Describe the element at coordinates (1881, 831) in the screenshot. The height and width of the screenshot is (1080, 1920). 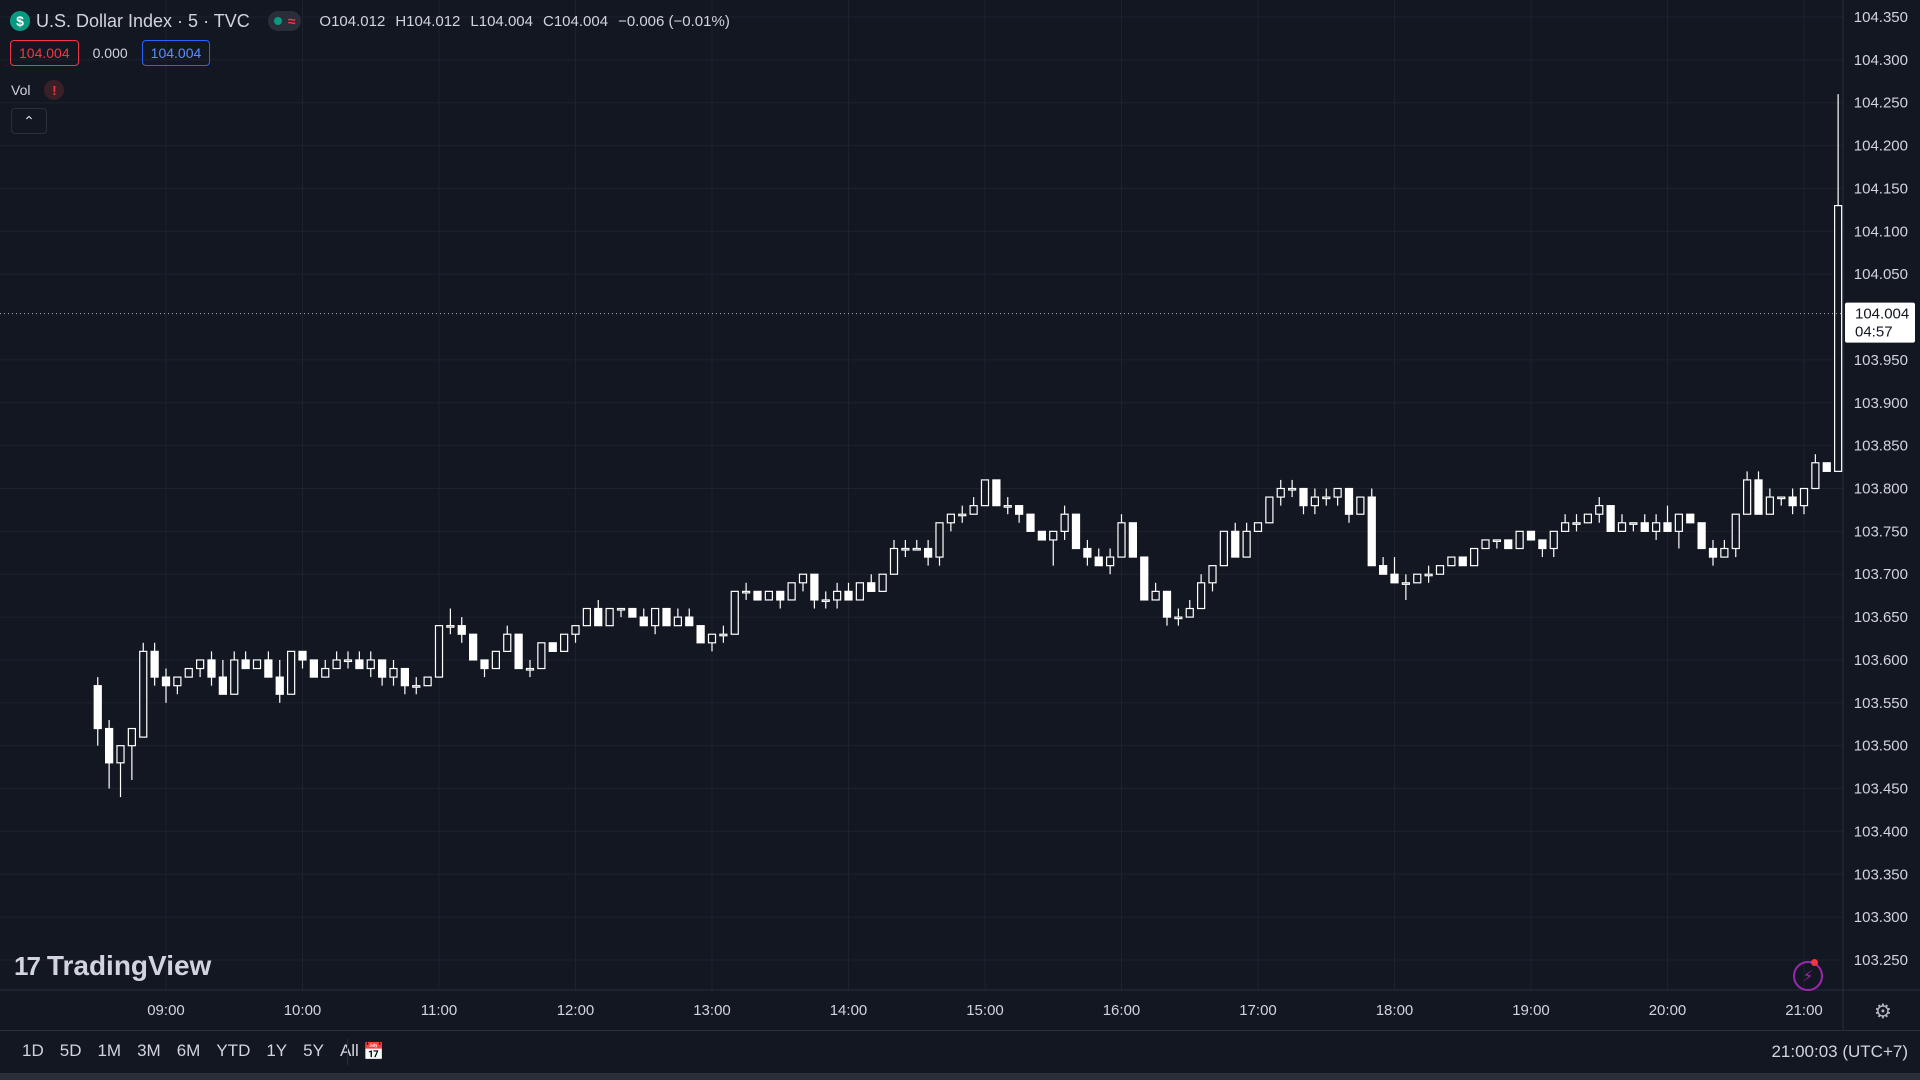
I see `price-tick-label: 103.400` at that location.